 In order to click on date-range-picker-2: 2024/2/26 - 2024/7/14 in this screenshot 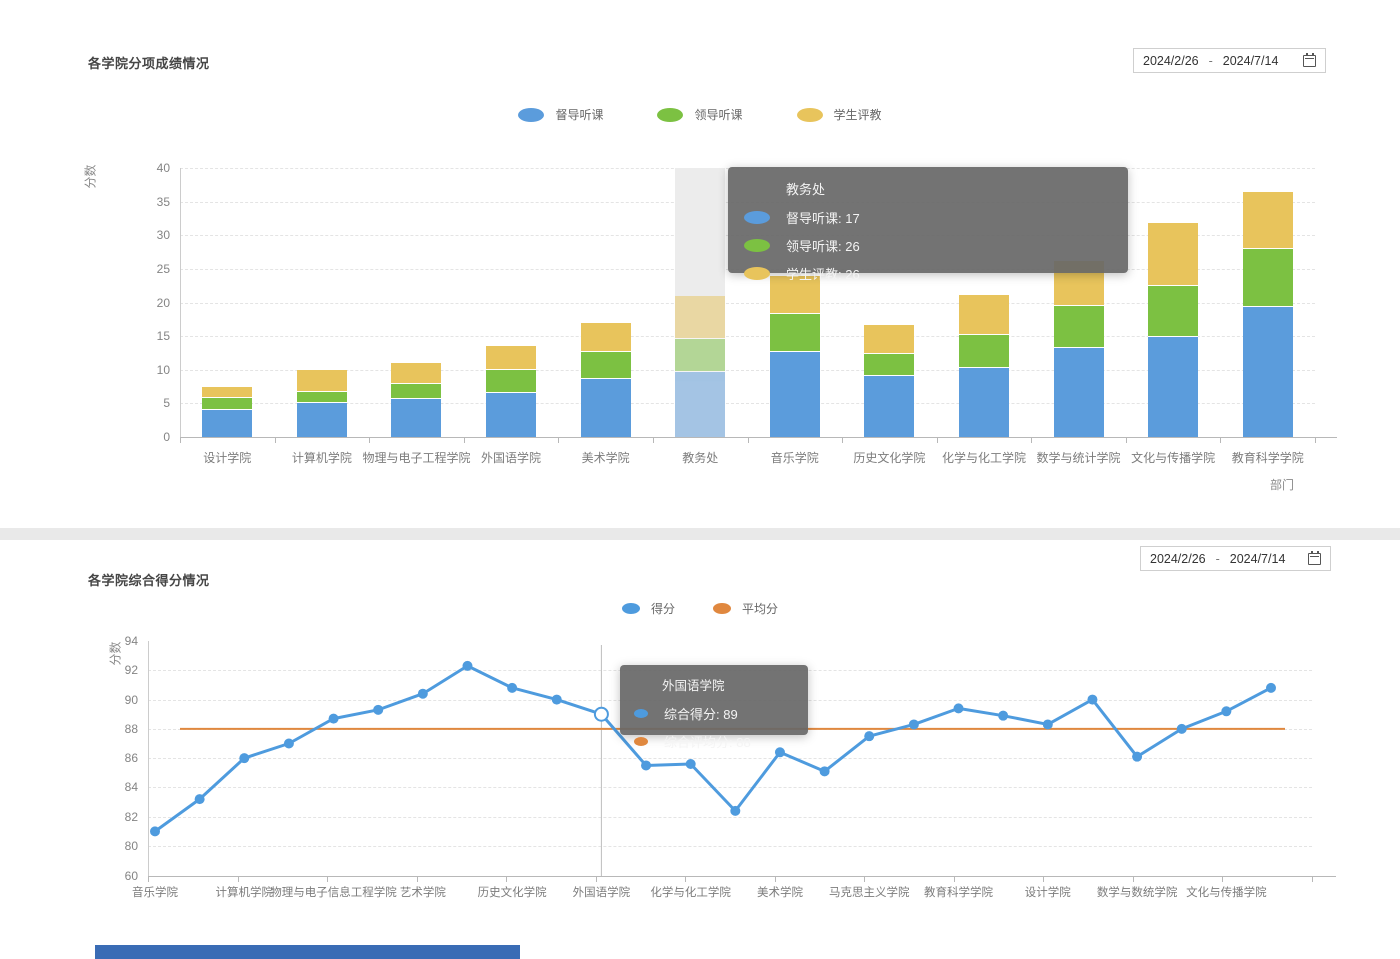, I will do `click(1235, 558)`.